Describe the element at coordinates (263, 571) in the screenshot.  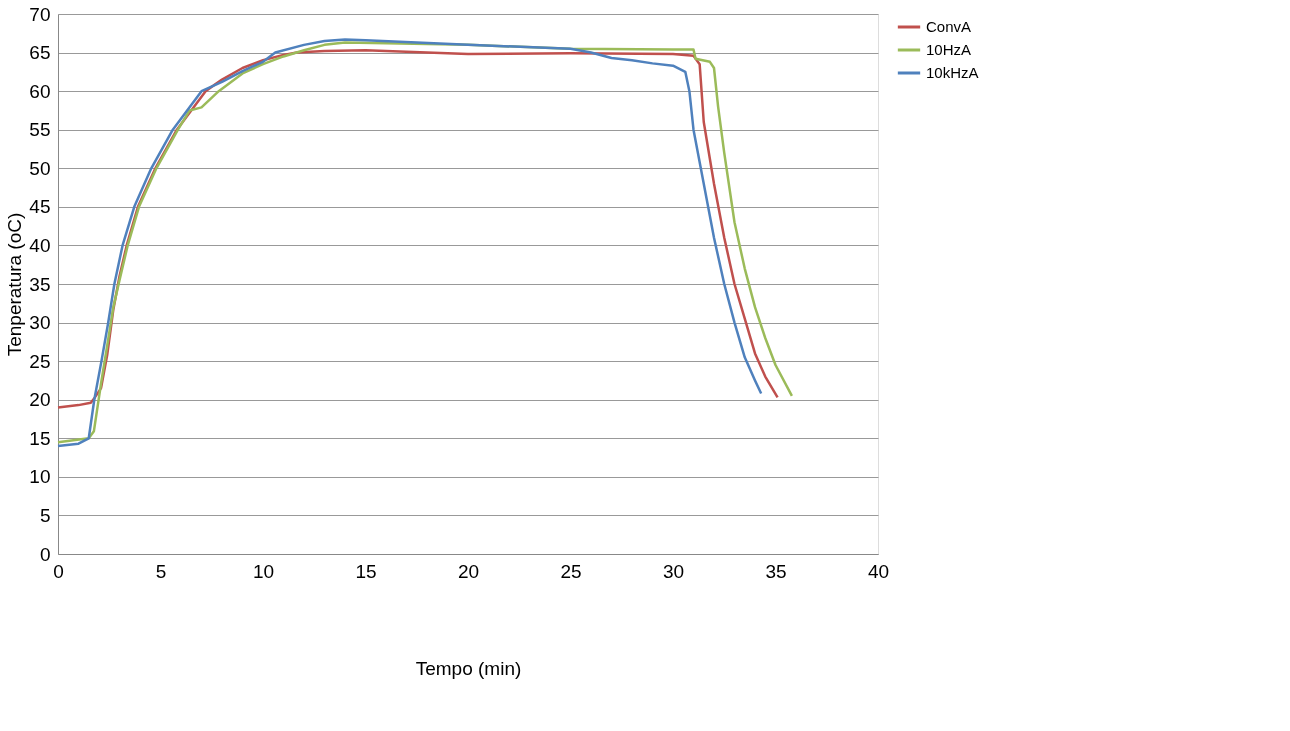
I see `x-tick-label: 10` at that location.